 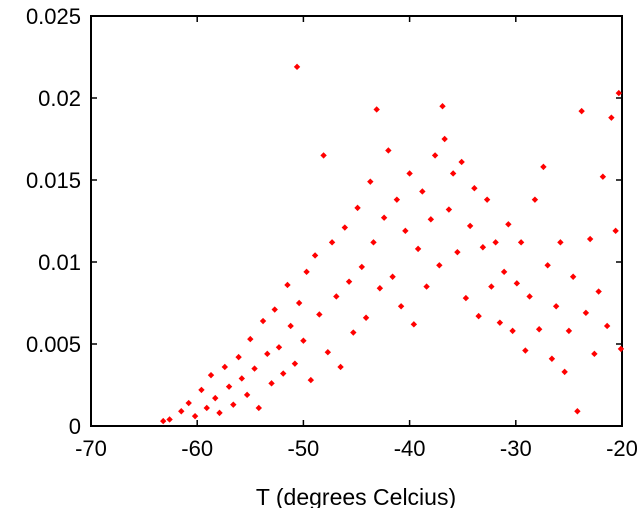 I want to click on x-tick-label: -20, so click(x=622, y=448).